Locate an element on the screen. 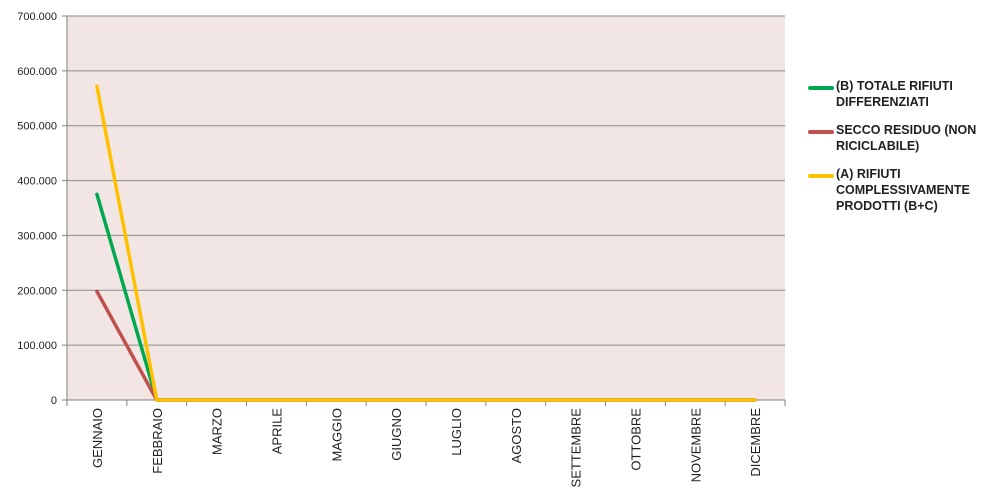 This screenshot has height=500, width=1005. x-tick-label: LUGLIO is located at coordinates (456, 432).